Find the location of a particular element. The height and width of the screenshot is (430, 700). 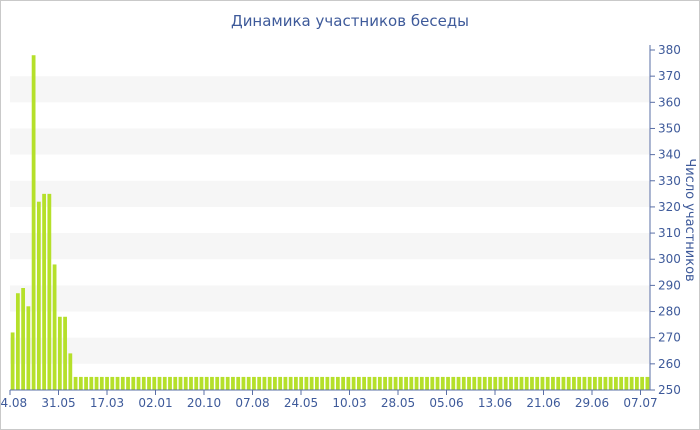

x-tick-label: 14.08 is located at coordinates (13, 403).